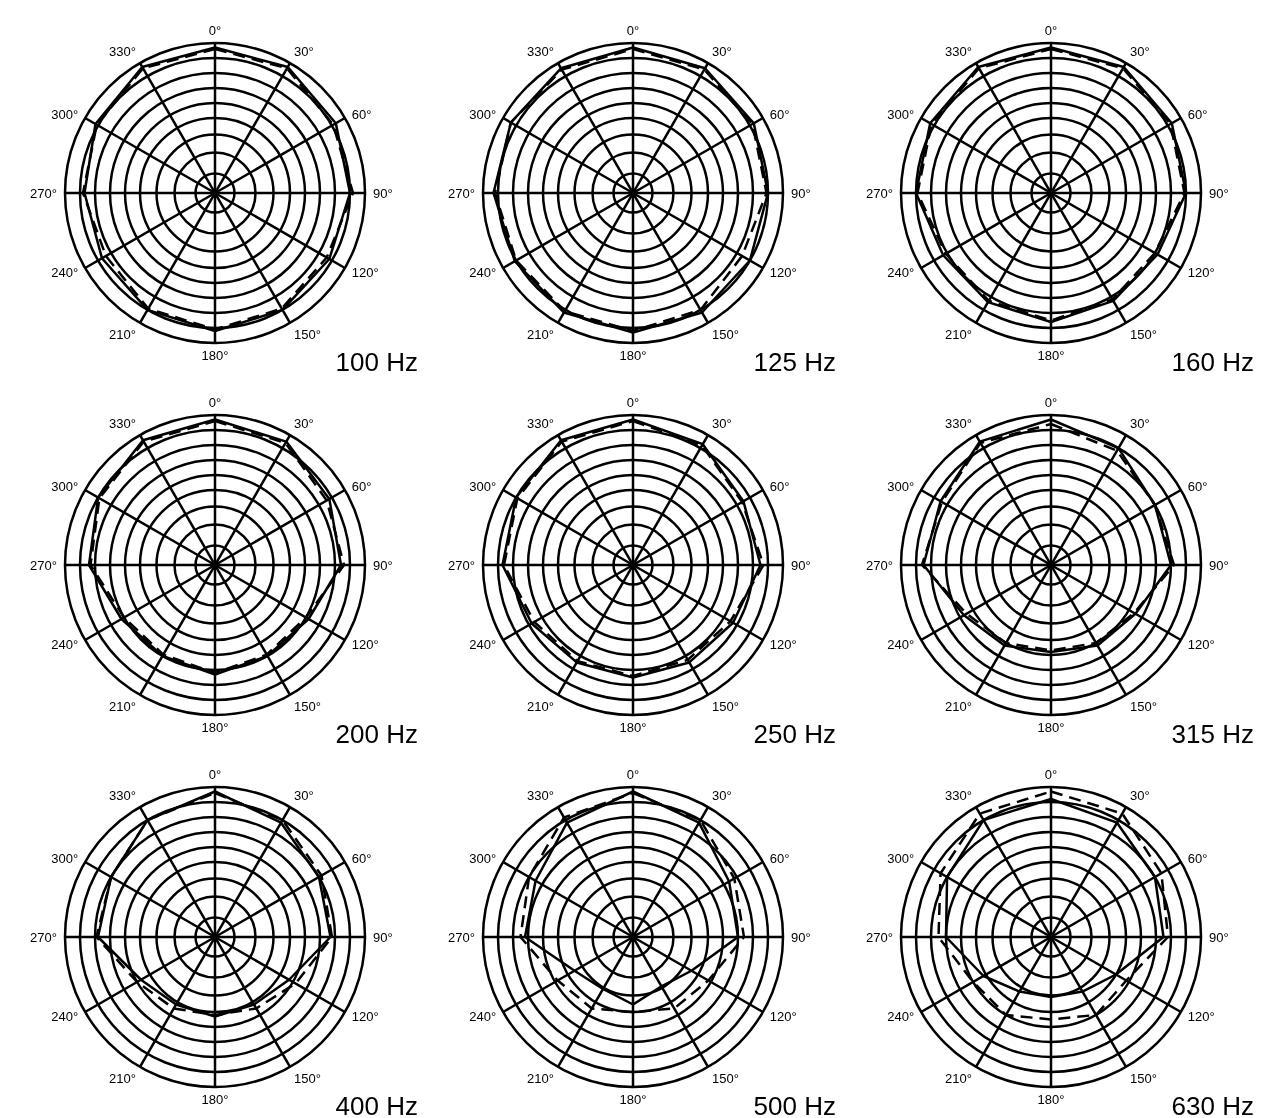 The image size is (1267, 1118). I want to click on text: 125 Hz, so click(794, 362).